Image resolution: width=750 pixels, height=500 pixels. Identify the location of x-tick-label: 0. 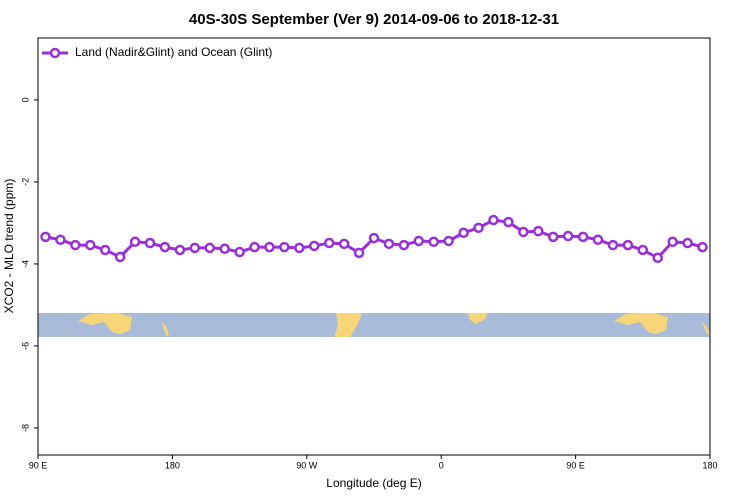
(441, 465).